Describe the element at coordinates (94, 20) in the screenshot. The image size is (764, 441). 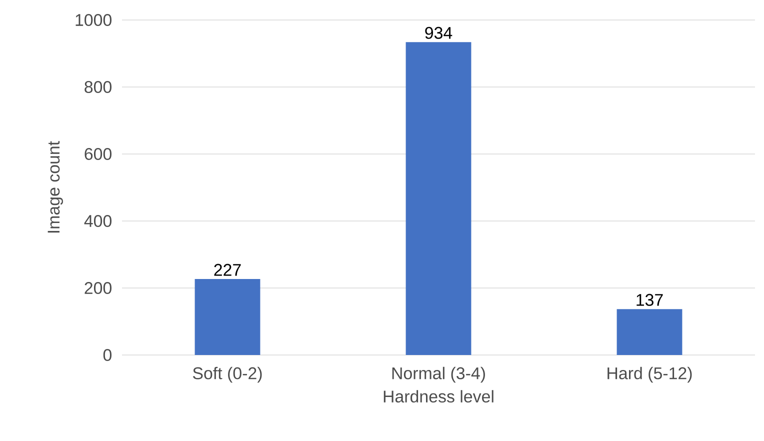
I see `y-tick-label: 1000` at that location.